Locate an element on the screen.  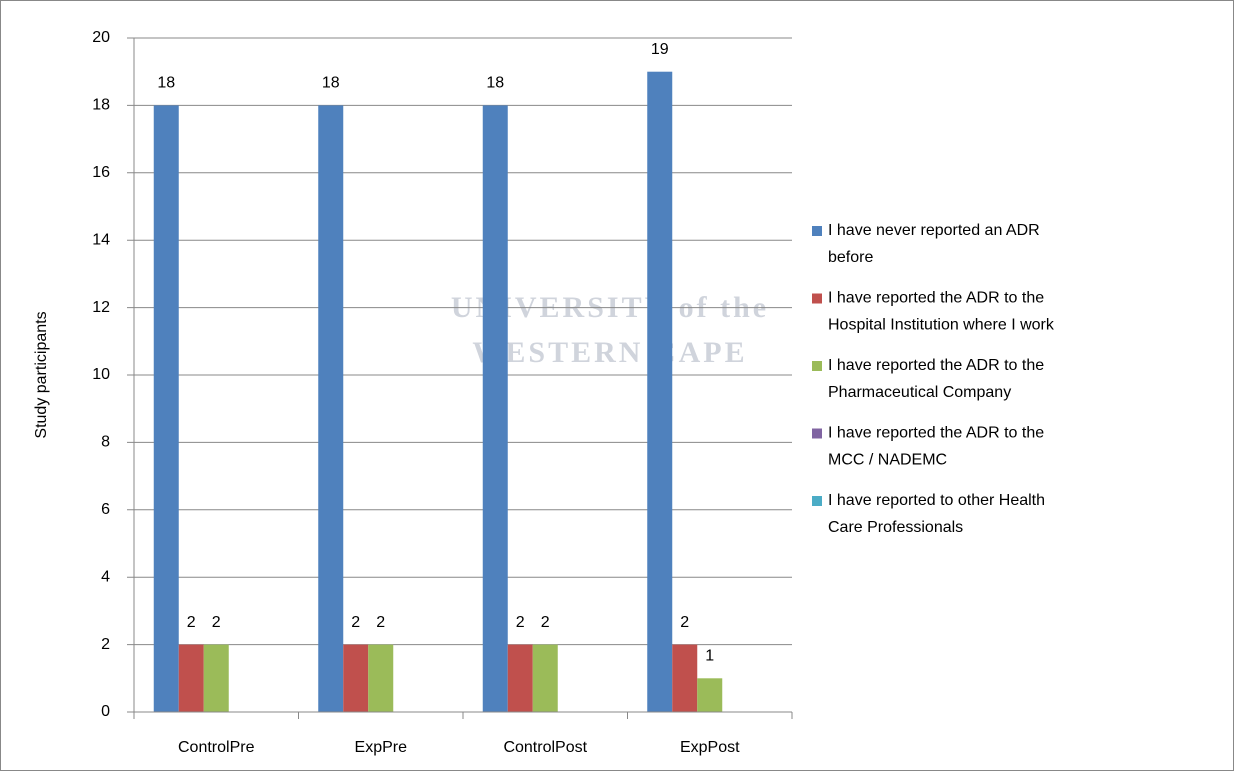
y-tick-label: 18 is located at coordinates (101, 105).